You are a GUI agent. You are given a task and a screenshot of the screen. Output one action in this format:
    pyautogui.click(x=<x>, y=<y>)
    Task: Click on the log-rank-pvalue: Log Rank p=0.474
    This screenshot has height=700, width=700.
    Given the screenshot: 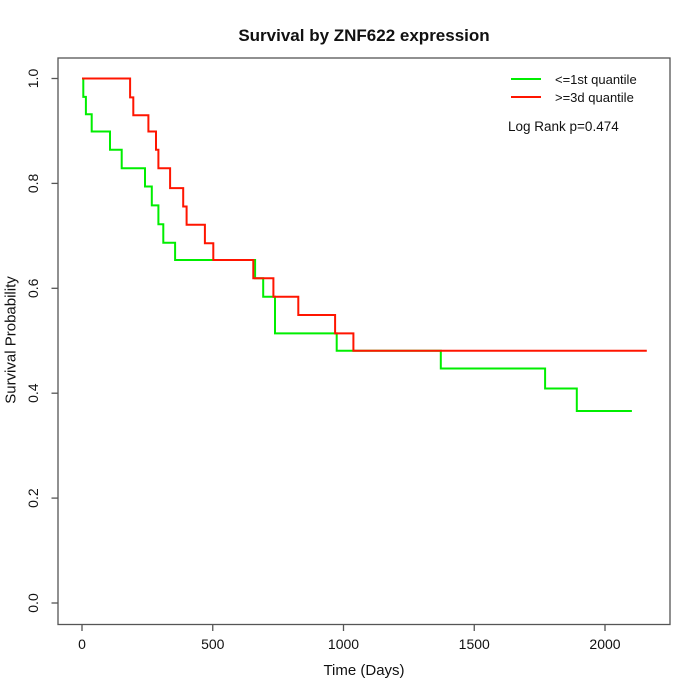 What is the action you would take?
    pyautogui.click(x=563, y=126)
    